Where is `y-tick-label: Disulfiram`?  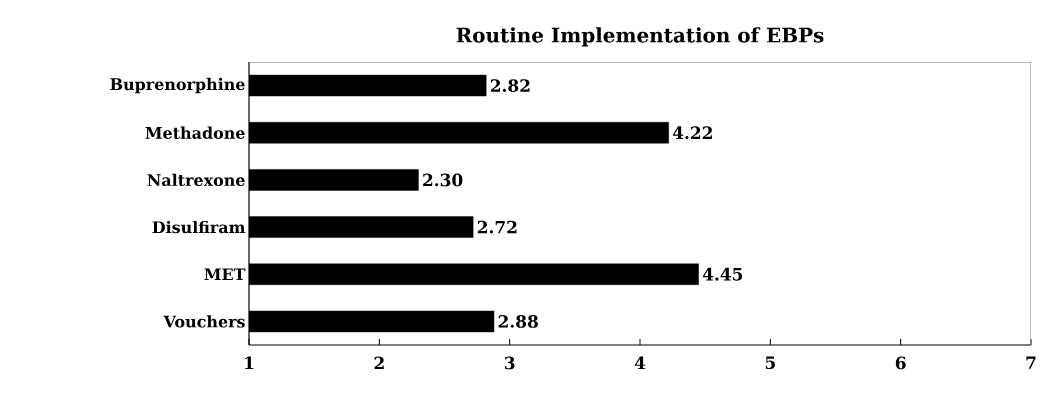
y-tick-label: Disulfiram is located at coordinates (199, 227).